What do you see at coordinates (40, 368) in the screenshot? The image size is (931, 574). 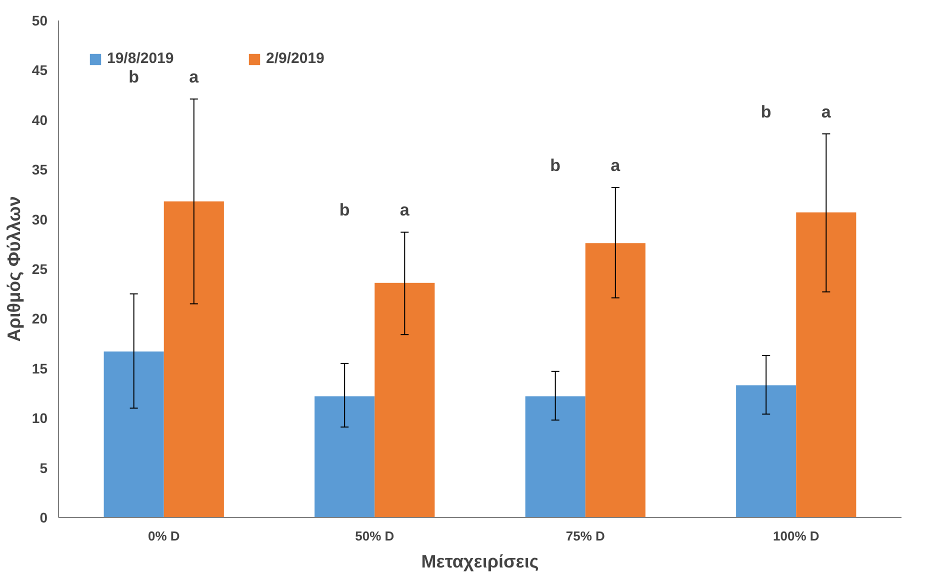 I see `y-tick-label: 15` at bounding box center [40, 368].